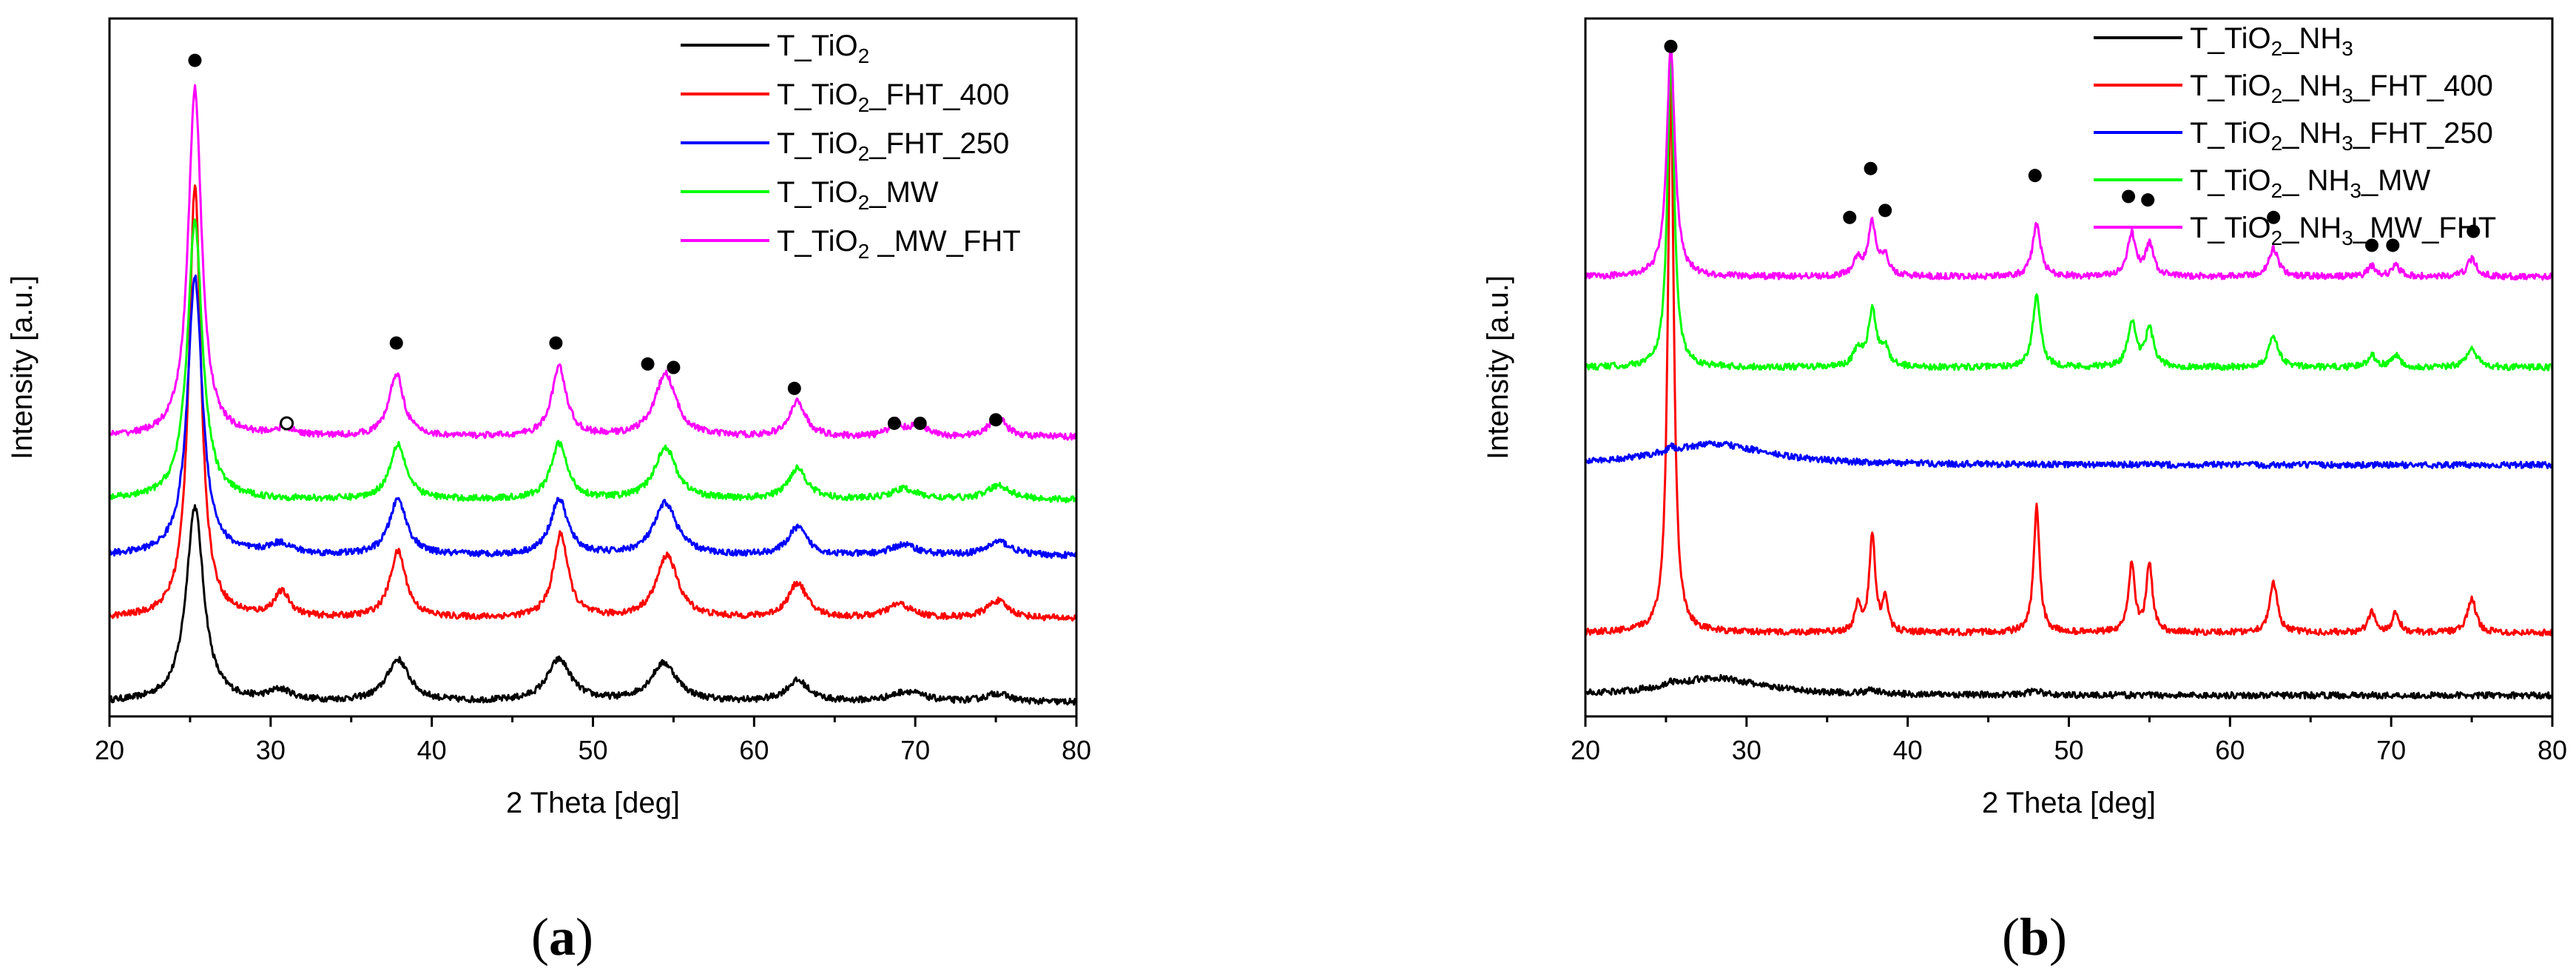  Describe the element at coordinates (2310, 183) in the screenshot. I see `legend-label-b-3: T_TiO2_ NH3_MW` at that location.